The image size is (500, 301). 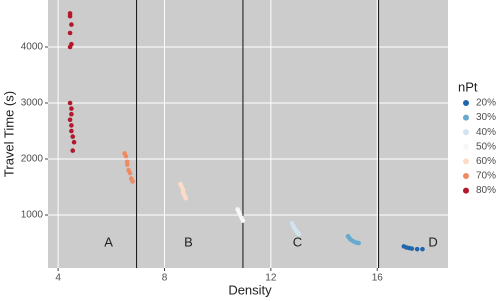 I want to click on legend-label: 40%, so click(x=486, y=132).